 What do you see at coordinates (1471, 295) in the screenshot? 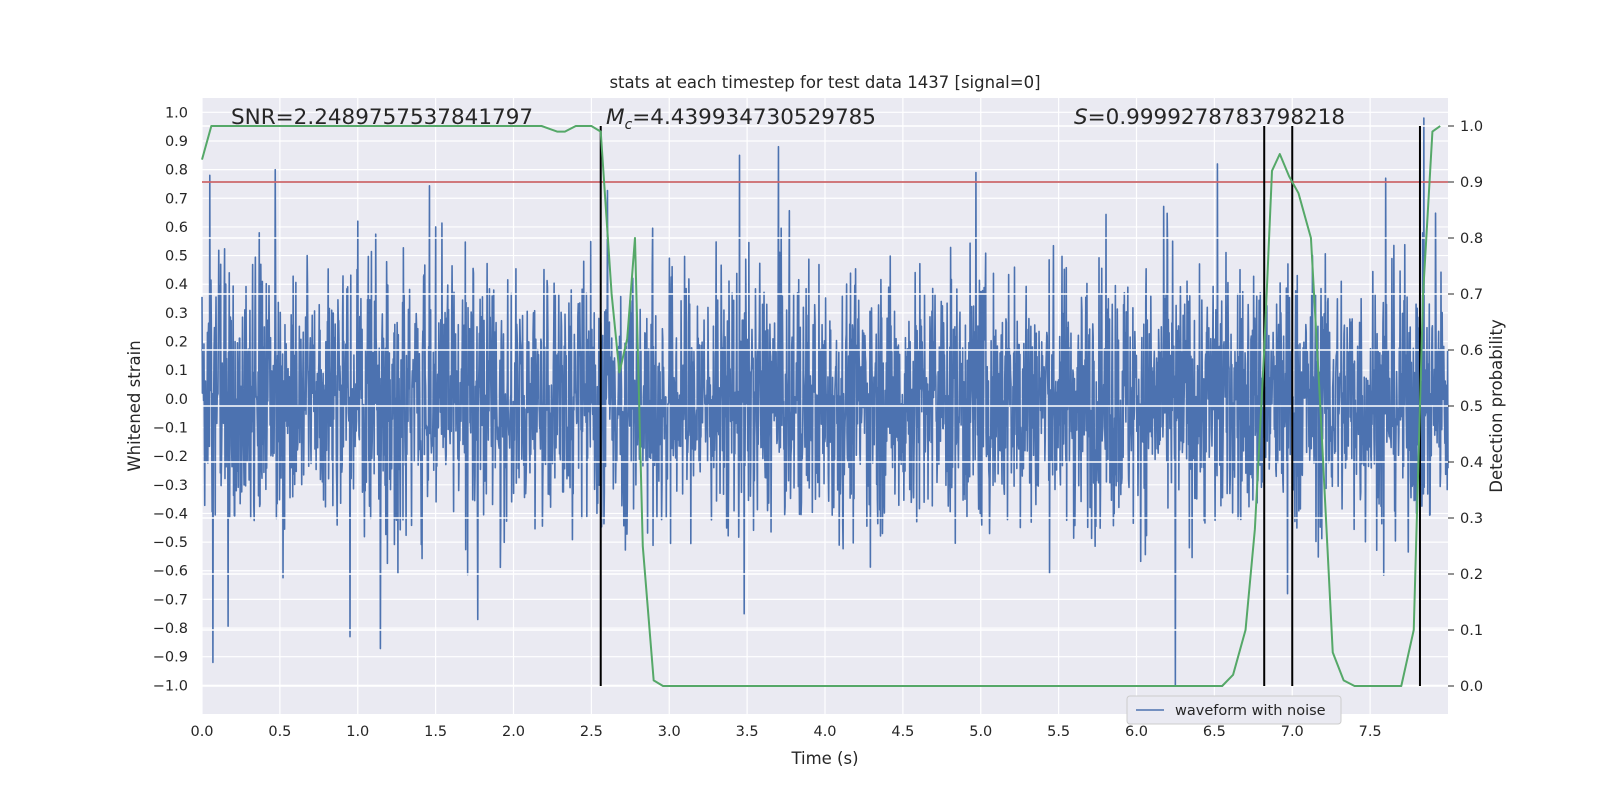
I see `y2-tick-label: 0.7` at bounding box center [1471, 295].